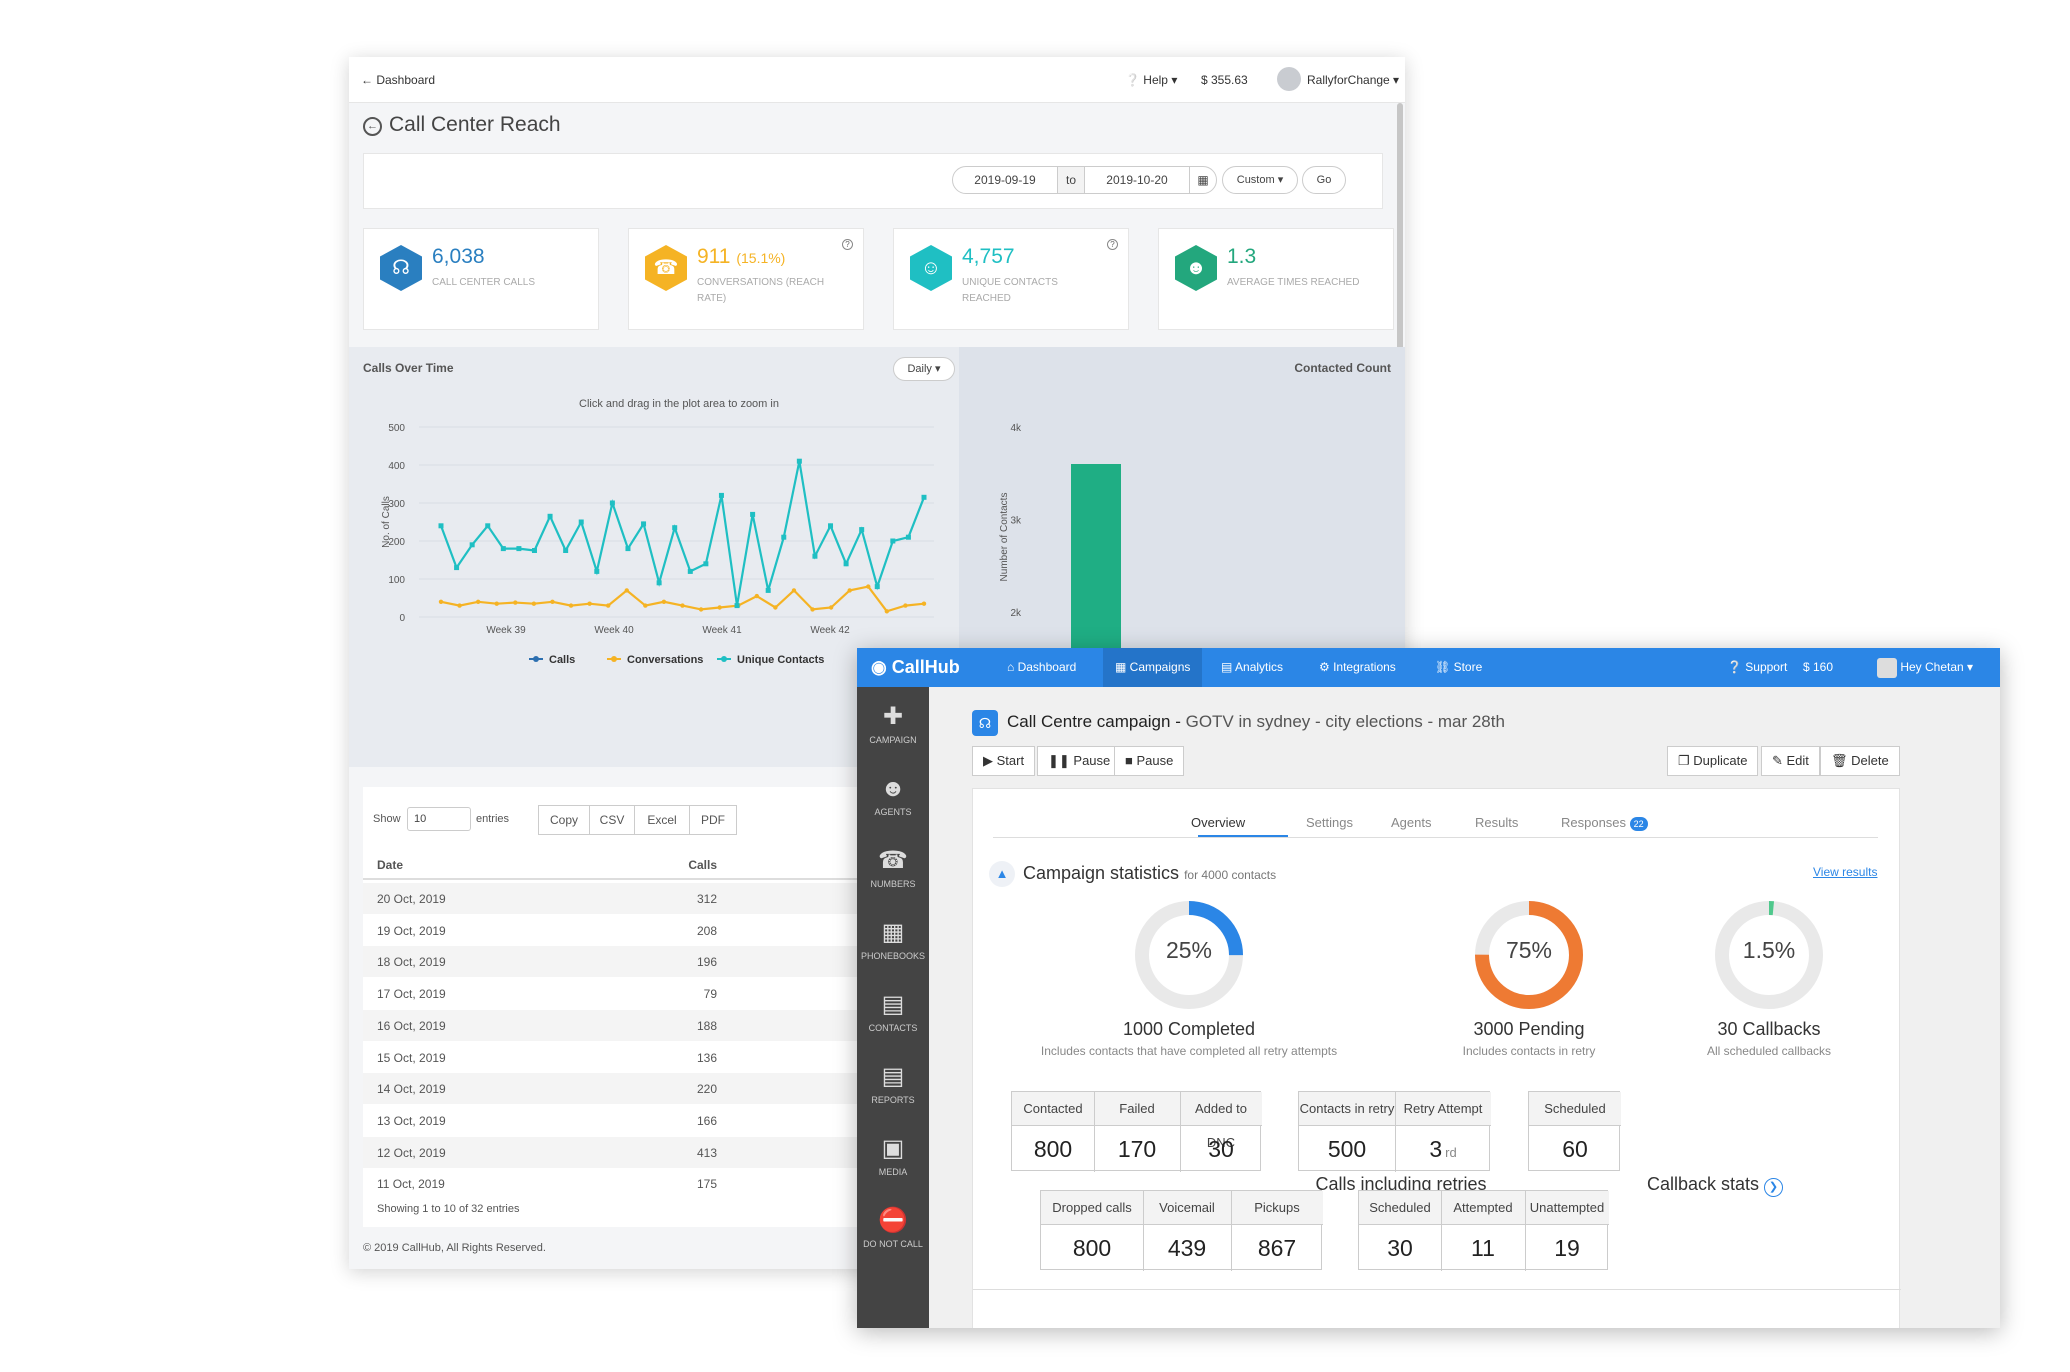 Image resolution: width=2070 pixels, height=1372 pixels. Describe the element at coordinates (1757, 667) in the screenshot. I see `support-link: ❔ Support` at that location.